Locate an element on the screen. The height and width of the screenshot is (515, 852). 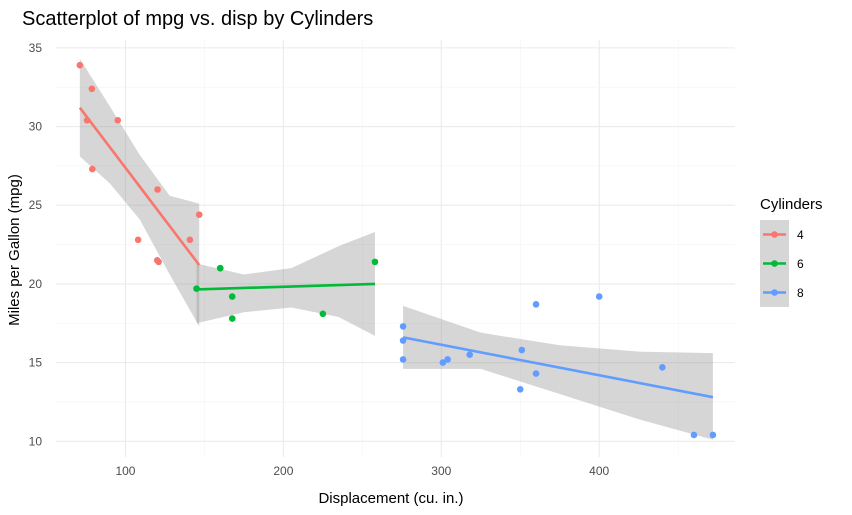
chart-title: Scatterplot of mpg vs. disp by Cylinders is located at coordinates (197, 19).